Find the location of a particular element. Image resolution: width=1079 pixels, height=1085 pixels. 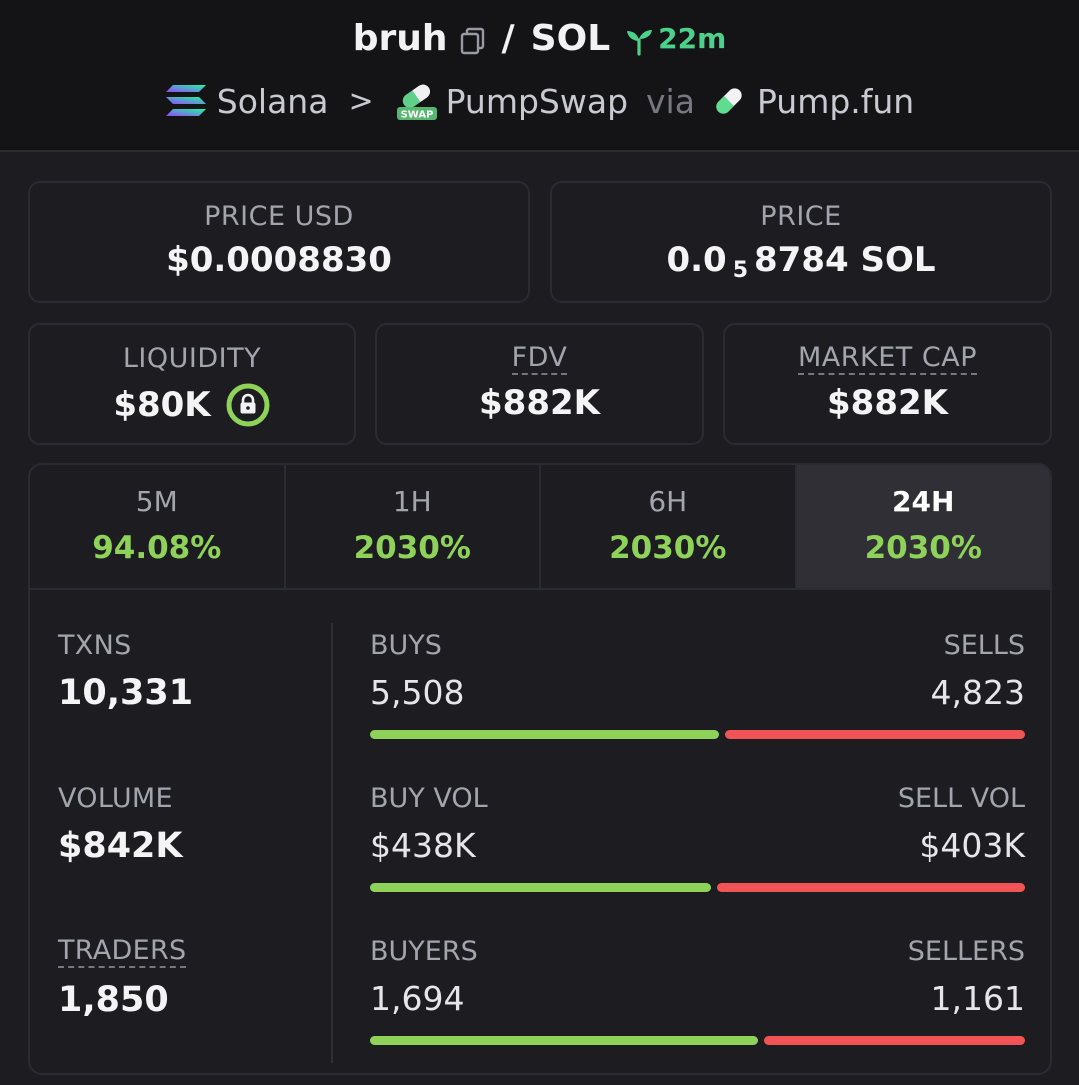

tab-change: 94.08% is located at coordinates (157, 548).